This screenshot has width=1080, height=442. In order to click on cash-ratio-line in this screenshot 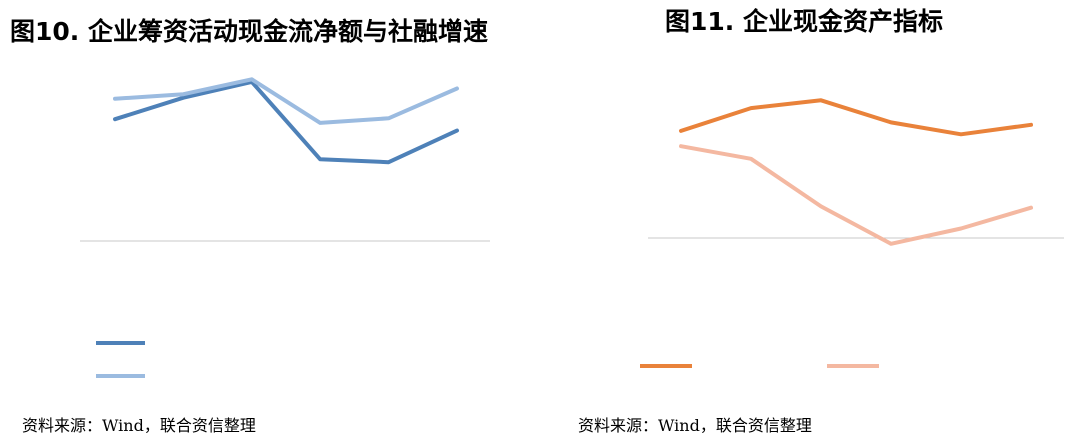, I will do `click(856, 117)`.